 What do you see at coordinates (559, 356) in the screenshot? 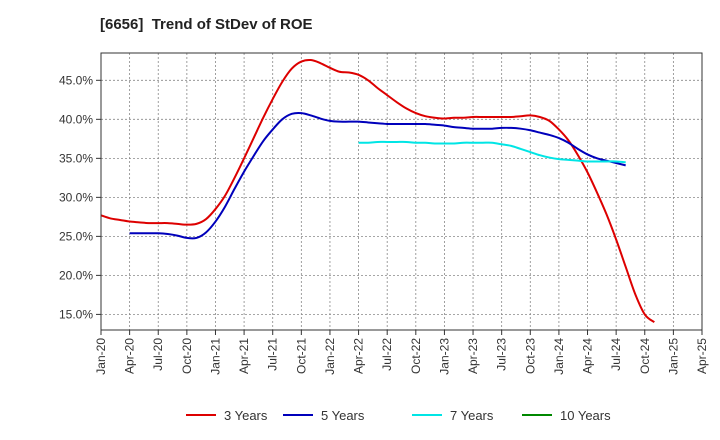
I see `x-tick-label: Jan-24` at bounding box center [559, 356].